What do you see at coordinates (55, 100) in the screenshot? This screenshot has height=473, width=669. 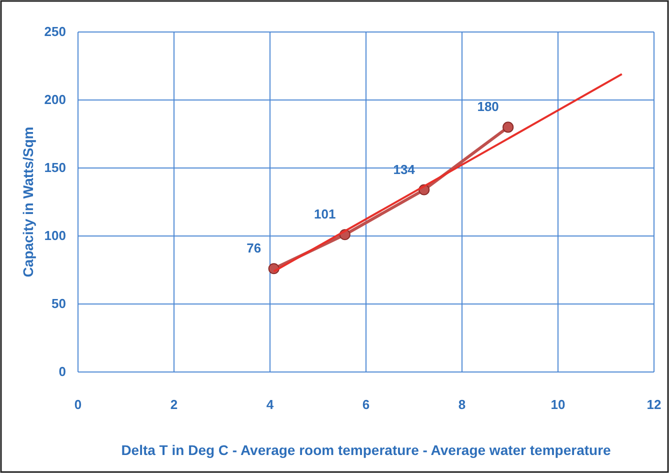 I see `y-tick-label: 200` at bounding box center [55, 100].